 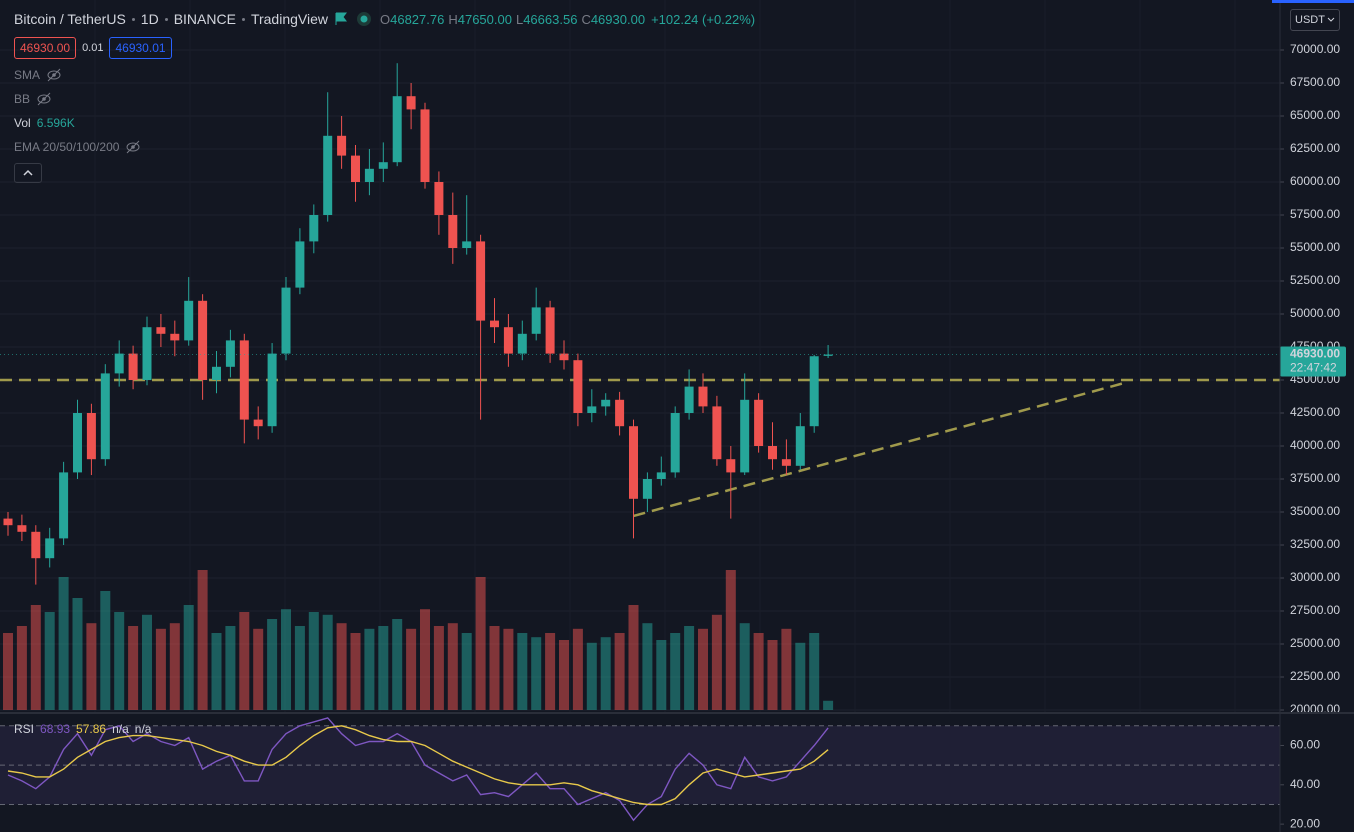 What do you see at coordinates (1315, 511) in the screenshot?
I see `y-tick-label: 35000.00` at bounding box center [1315, 511].